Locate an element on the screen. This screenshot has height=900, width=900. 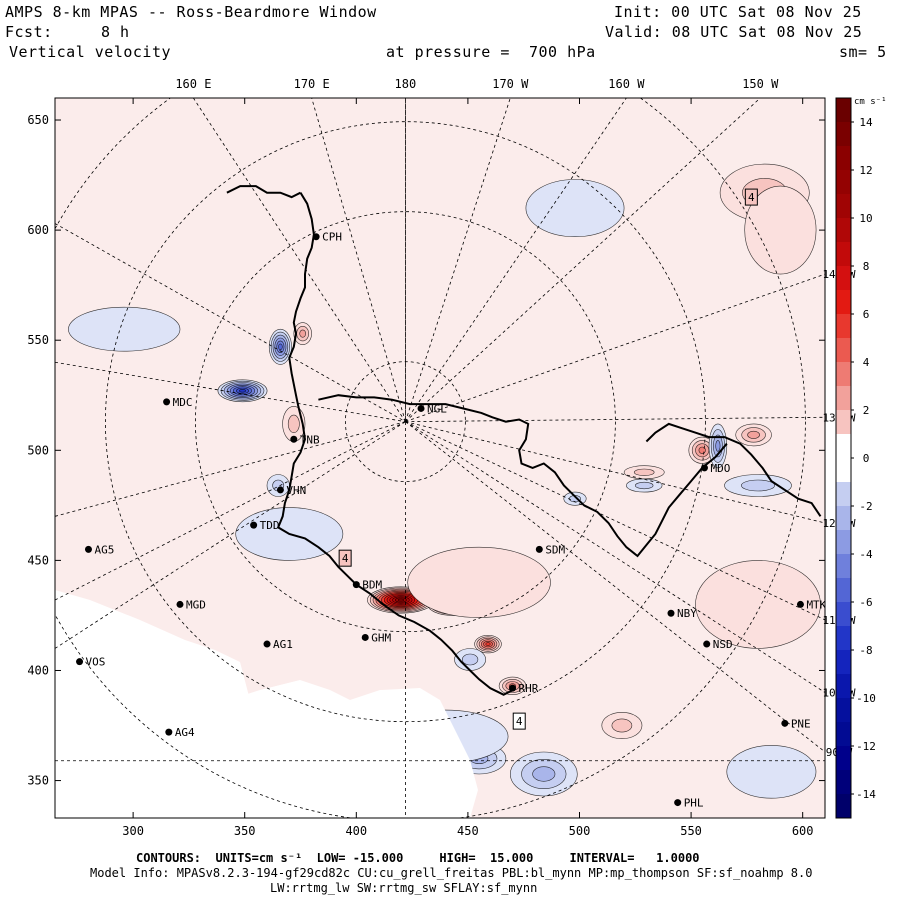
y-tick-label: 550 is located at coordinates (38, 340).